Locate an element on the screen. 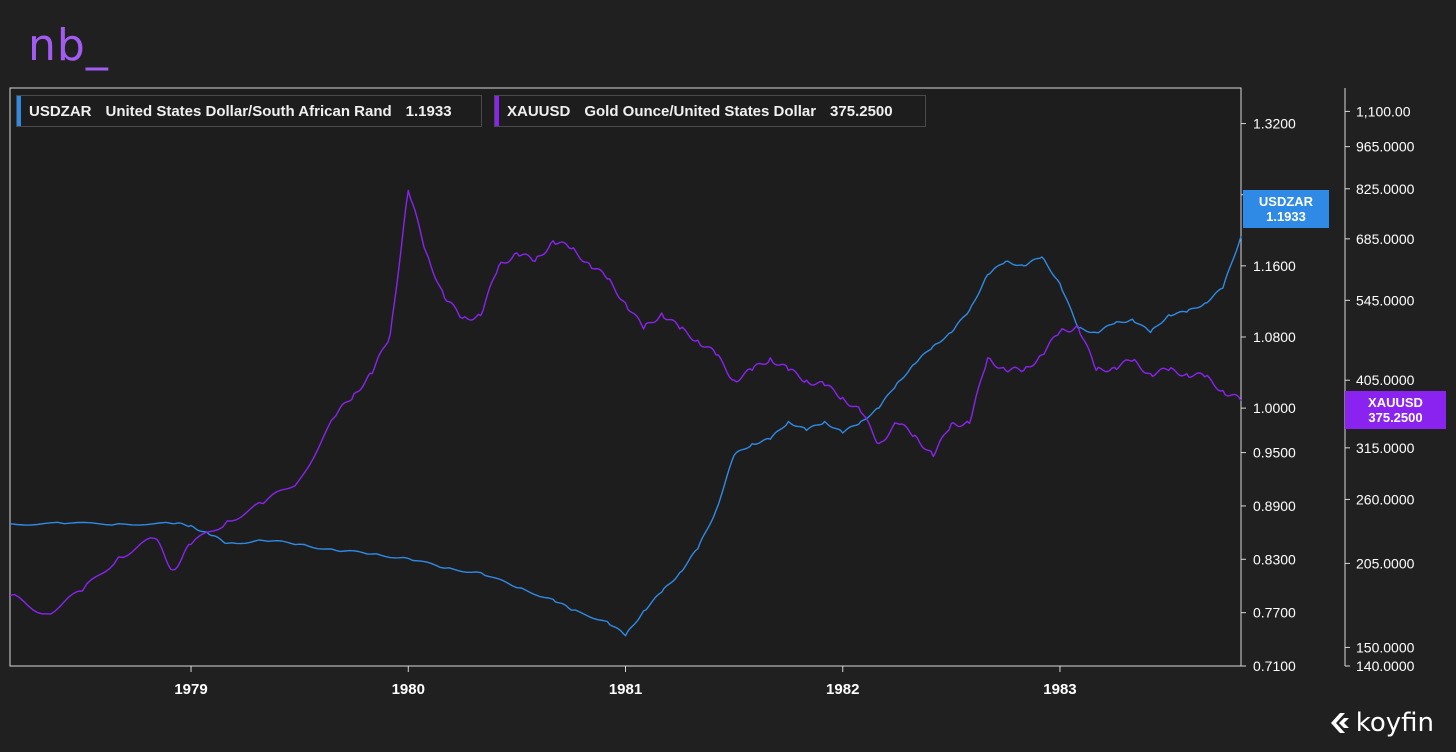 This screenshot has width=1456, height=752. left-tick-label: 0.7100 is located at coordinates (1274, 666).